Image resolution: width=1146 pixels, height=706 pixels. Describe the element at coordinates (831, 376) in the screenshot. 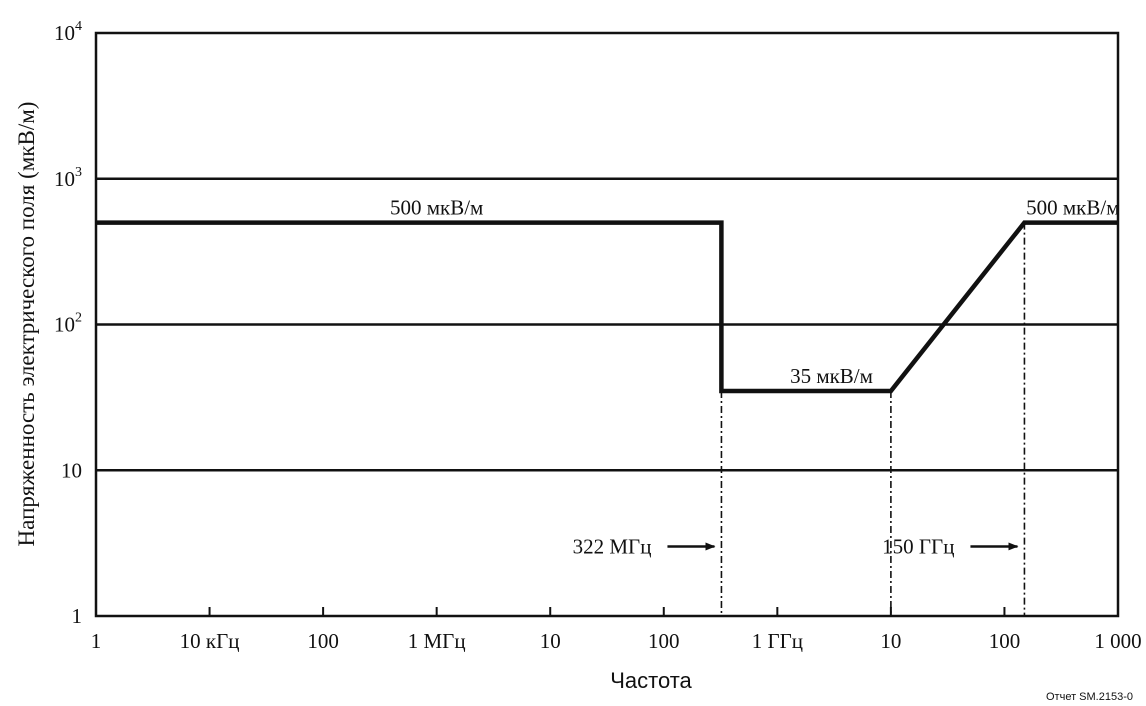

I see `value-label: 35 мкВ/м` at that location.